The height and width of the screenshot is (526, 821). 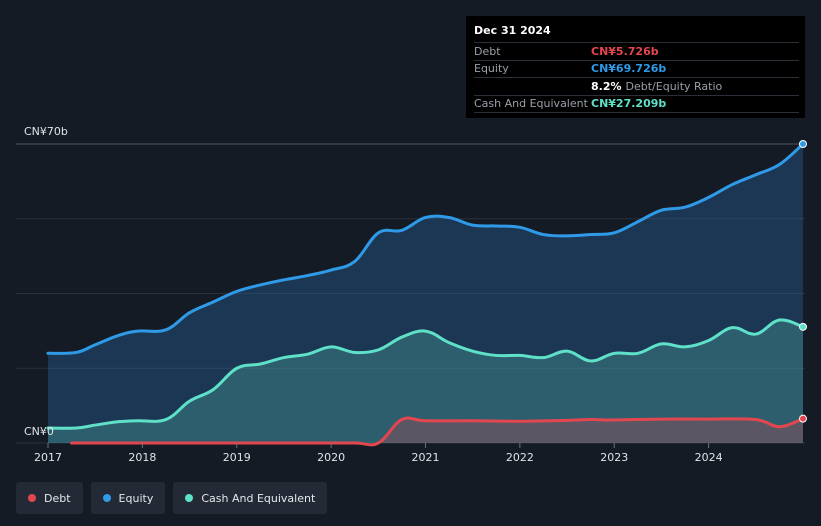 What do you see at coordinates (189, 498) in the screenshot?
I see `legend-cash-dot-icon` at bounding box center [189, 498].